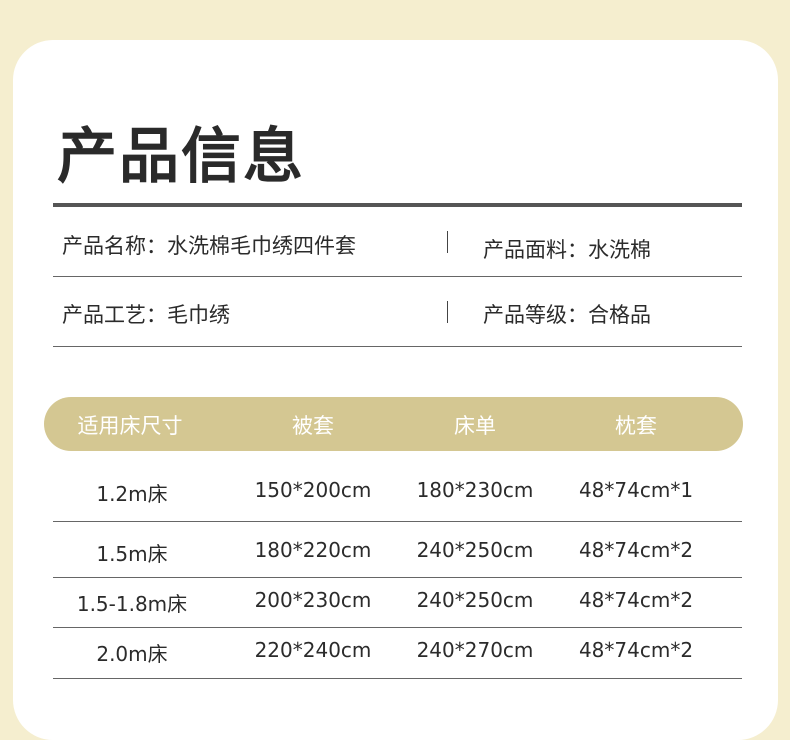  Describe the element at coordinates (313, 550) in the screenshot. I see `cell-duvet: 180*220cm` at that location.